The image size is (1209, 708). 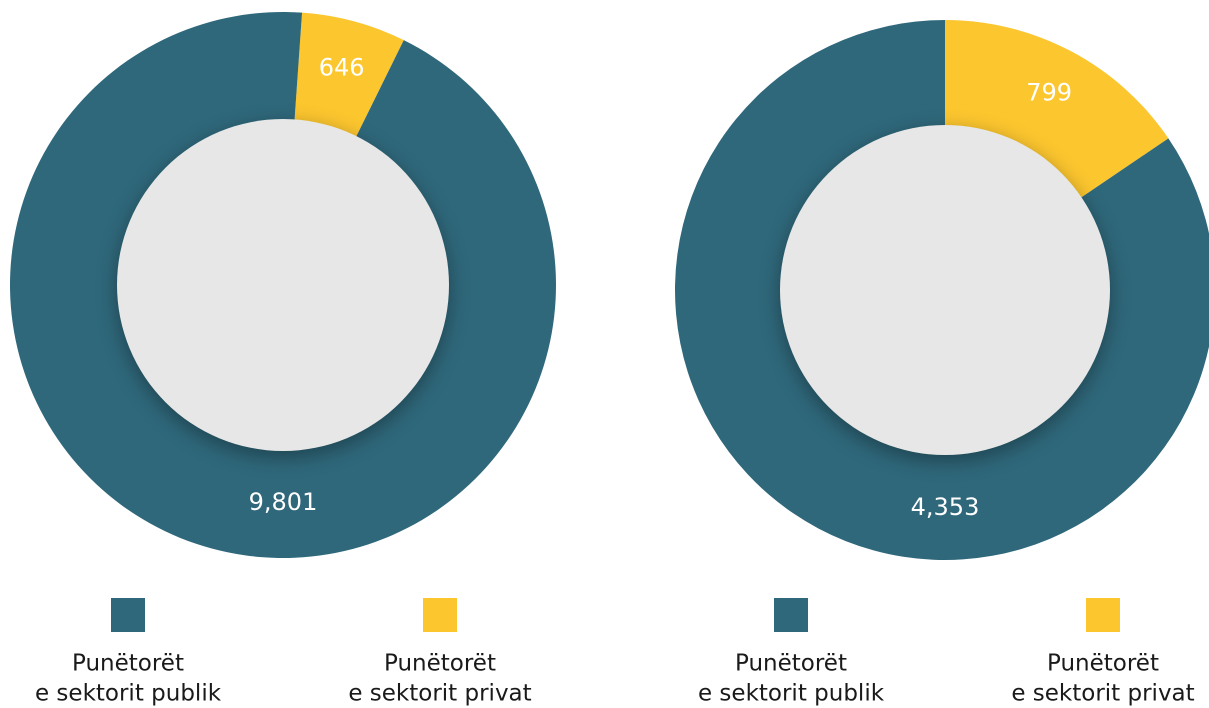 I want to click on value-label: 646, so click(x=342, y=67).